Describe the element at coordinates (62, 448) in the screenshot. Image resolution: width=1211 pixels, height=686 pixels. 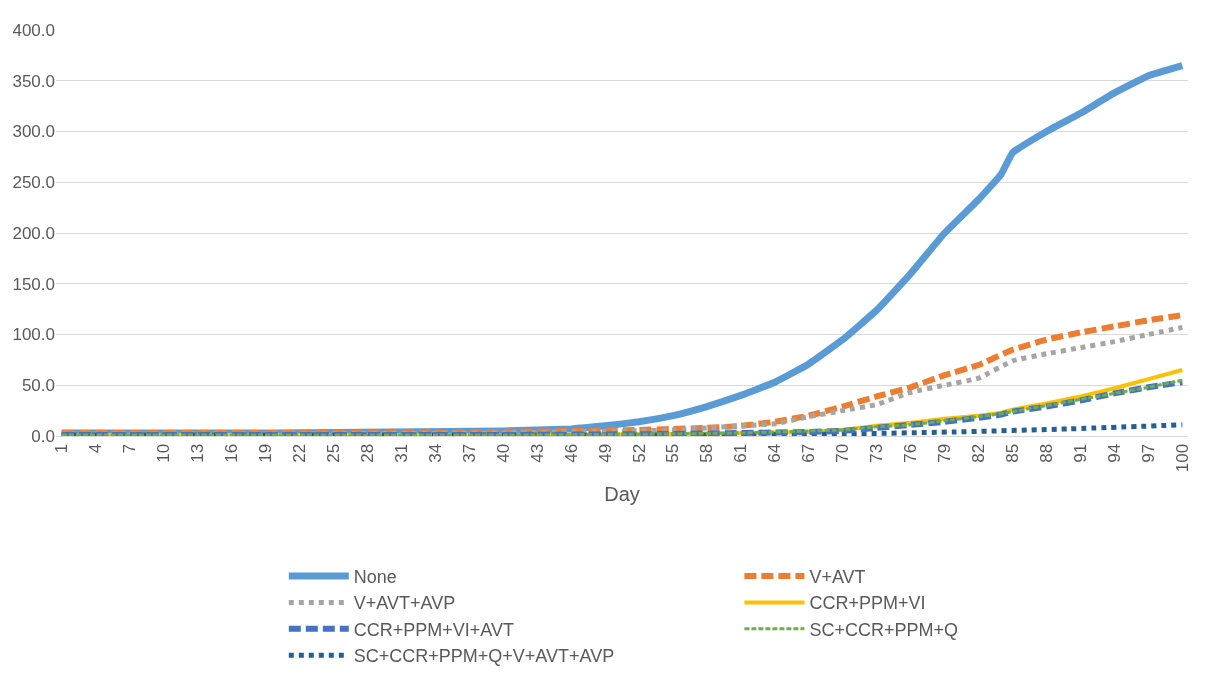
I see `x-tick-label: 1` at that location.